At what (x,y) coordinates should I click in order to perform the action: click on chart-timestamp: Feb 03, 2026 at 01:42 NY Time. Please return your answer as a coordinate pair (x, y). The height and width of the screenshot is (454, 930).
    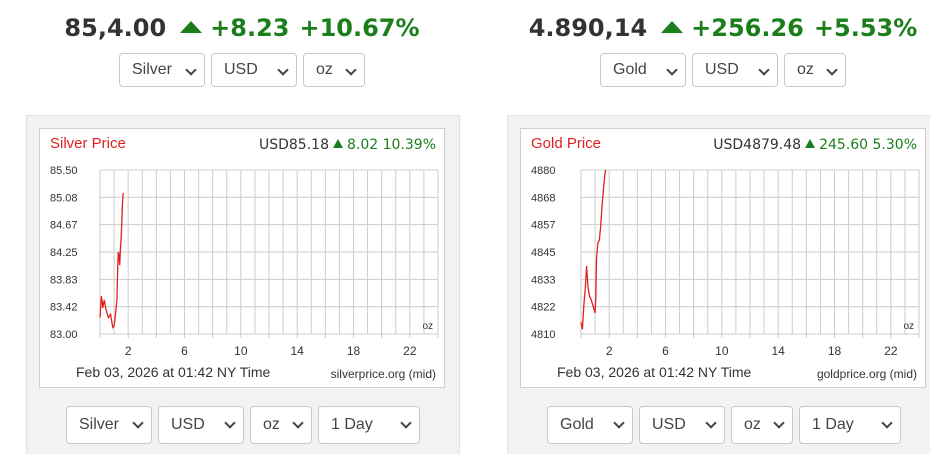
    Looking at the image, I should click on (654, 372).